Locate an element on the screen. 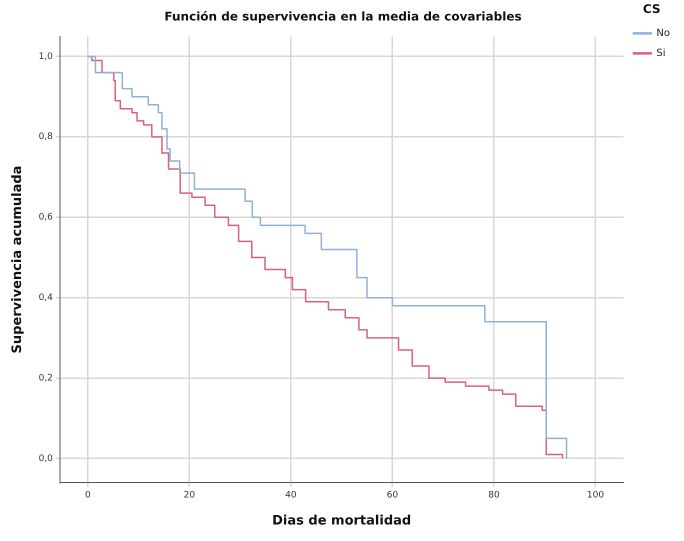 Image resolution: width=684 pixels, height=541 pixels. x-axis-title: Dias de mortalidad is located at coordinates (342, 521).